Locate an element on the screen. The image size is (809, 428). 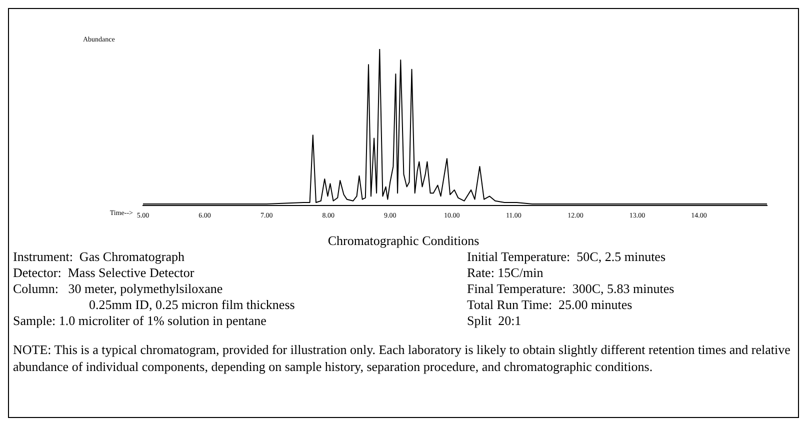
text: Split 20:1 is located at coordinates (494, 321).